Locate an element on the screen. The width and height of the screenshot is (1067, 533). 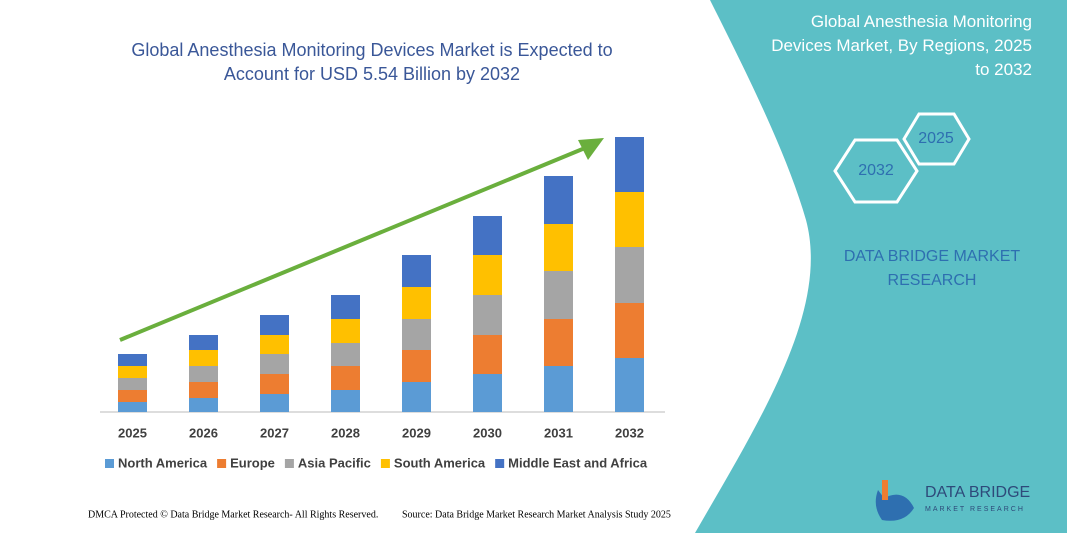
logo-tagline: MARKET RESEARCH is located at coordinates (975, 509).